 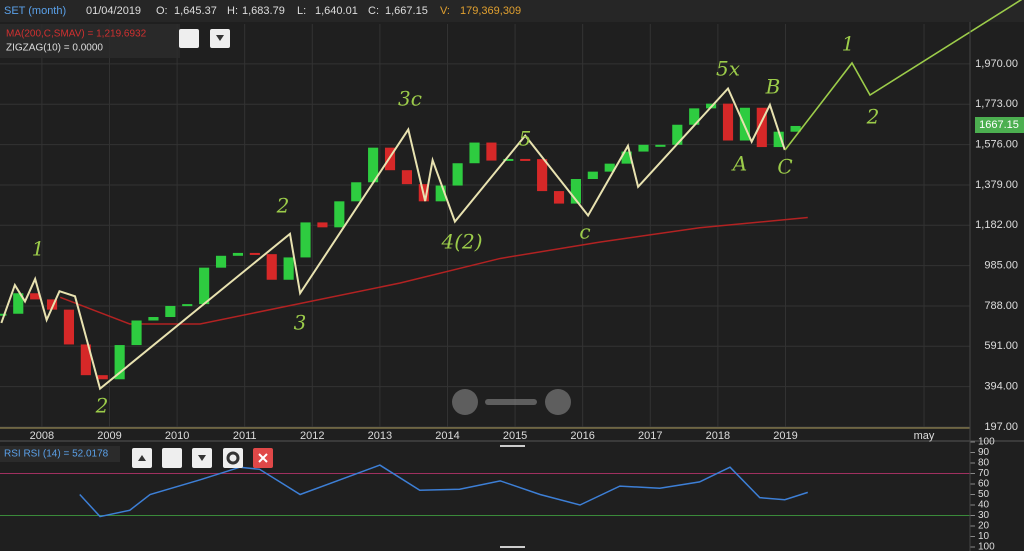 What do you see at coordinates (773, 87) in the screenshot?
I see `annotation: B` at bounding box center [773, 87].